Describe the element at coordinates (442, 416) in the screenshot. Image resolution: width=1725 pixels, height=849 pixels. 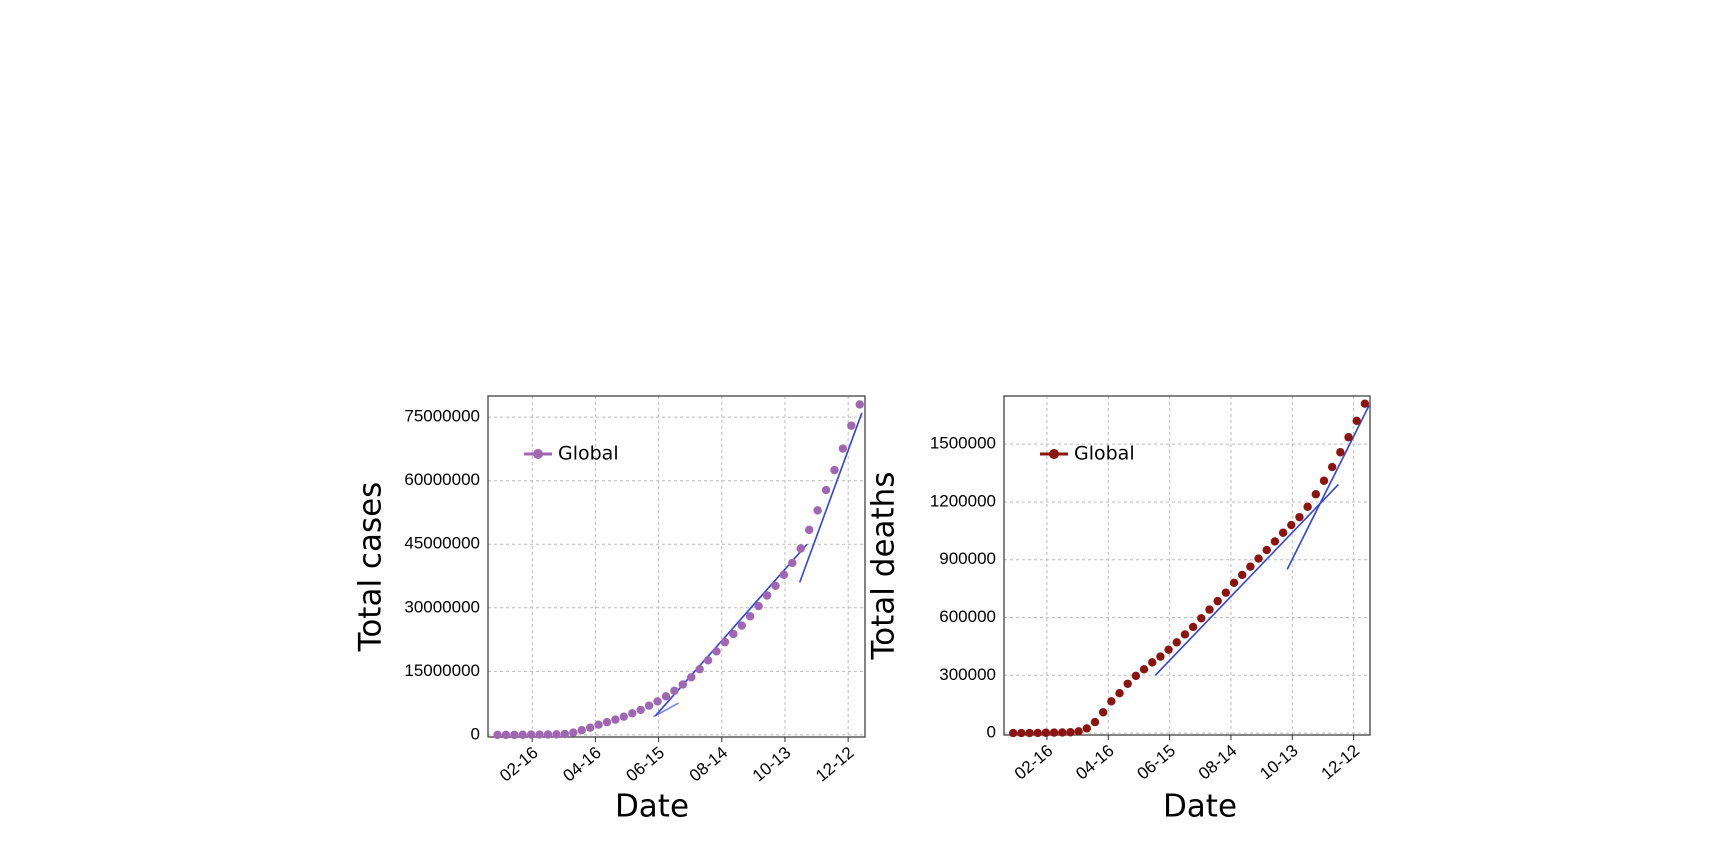
I see `y-tick-label: 75000000` at that location.